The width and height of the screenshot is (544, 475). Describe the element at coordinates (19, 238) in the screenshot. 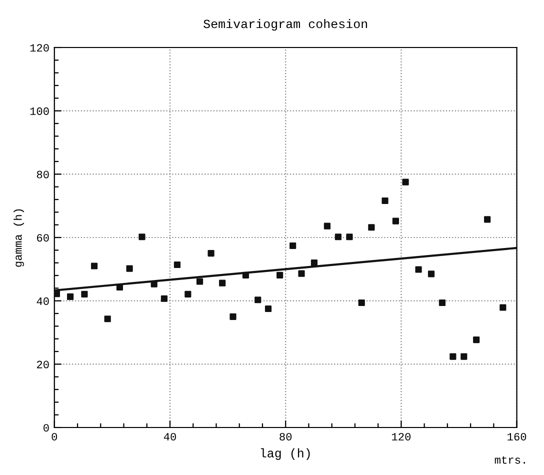

I see `y-axis-title: gamma (h)` at that location.